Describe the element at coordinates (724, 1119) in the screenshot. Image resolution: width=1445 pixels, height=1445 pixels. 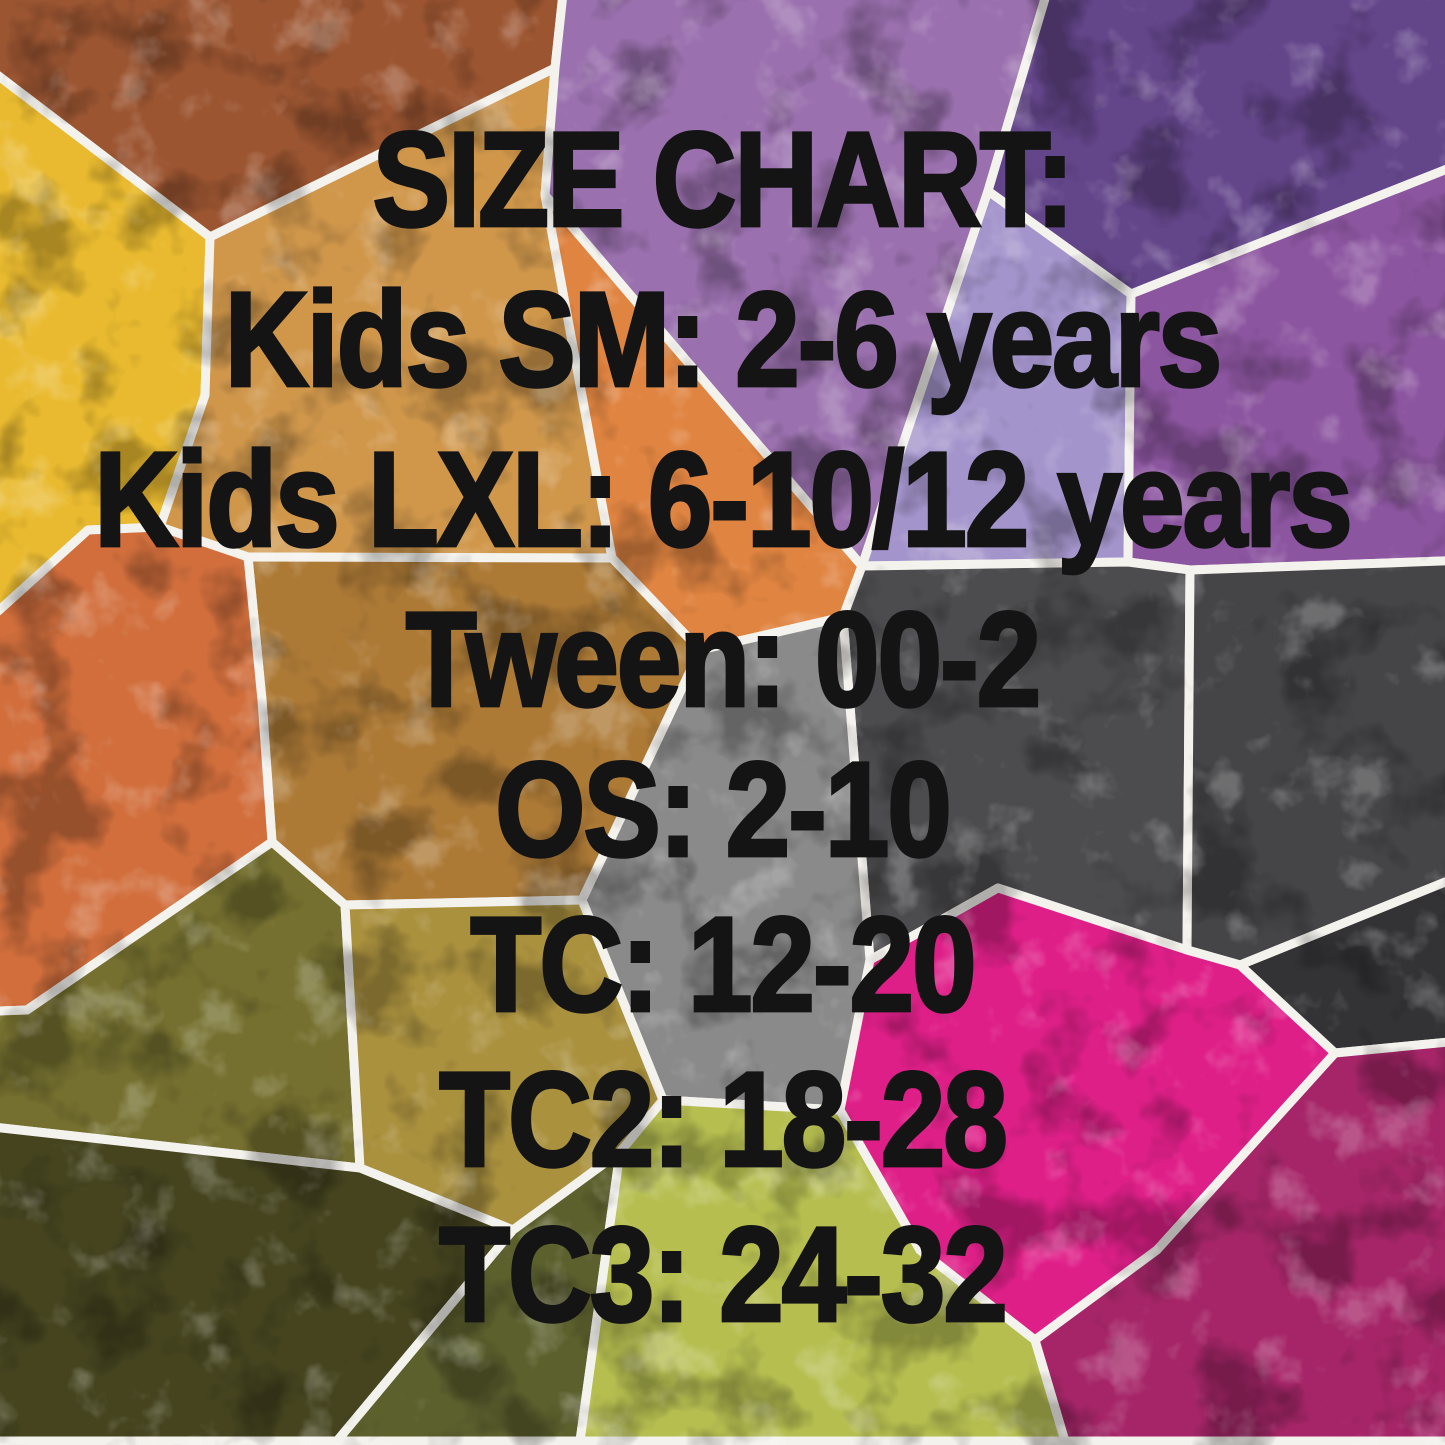
I see `size-line-tc2: TC2: 18-28` at that location.